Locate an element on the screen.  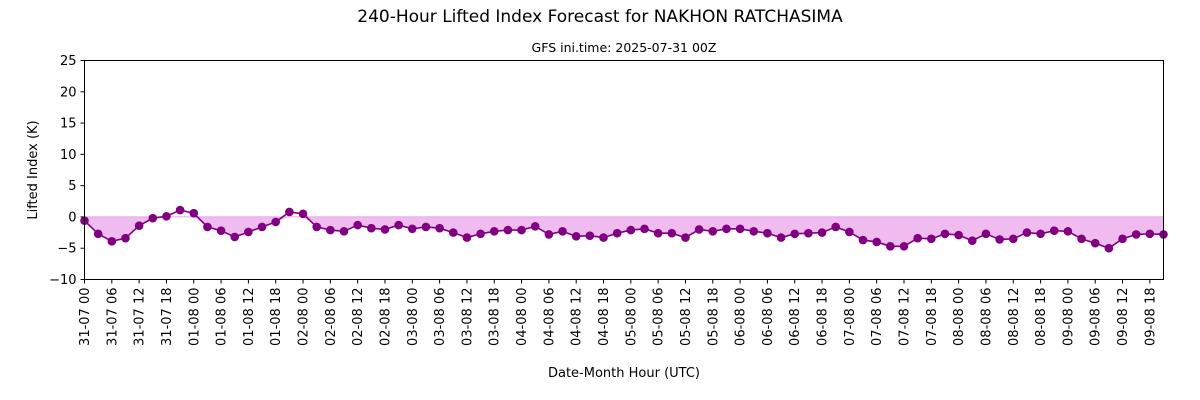
x-tick-label: 09-08 00 is located at coordinates (1068, 317).